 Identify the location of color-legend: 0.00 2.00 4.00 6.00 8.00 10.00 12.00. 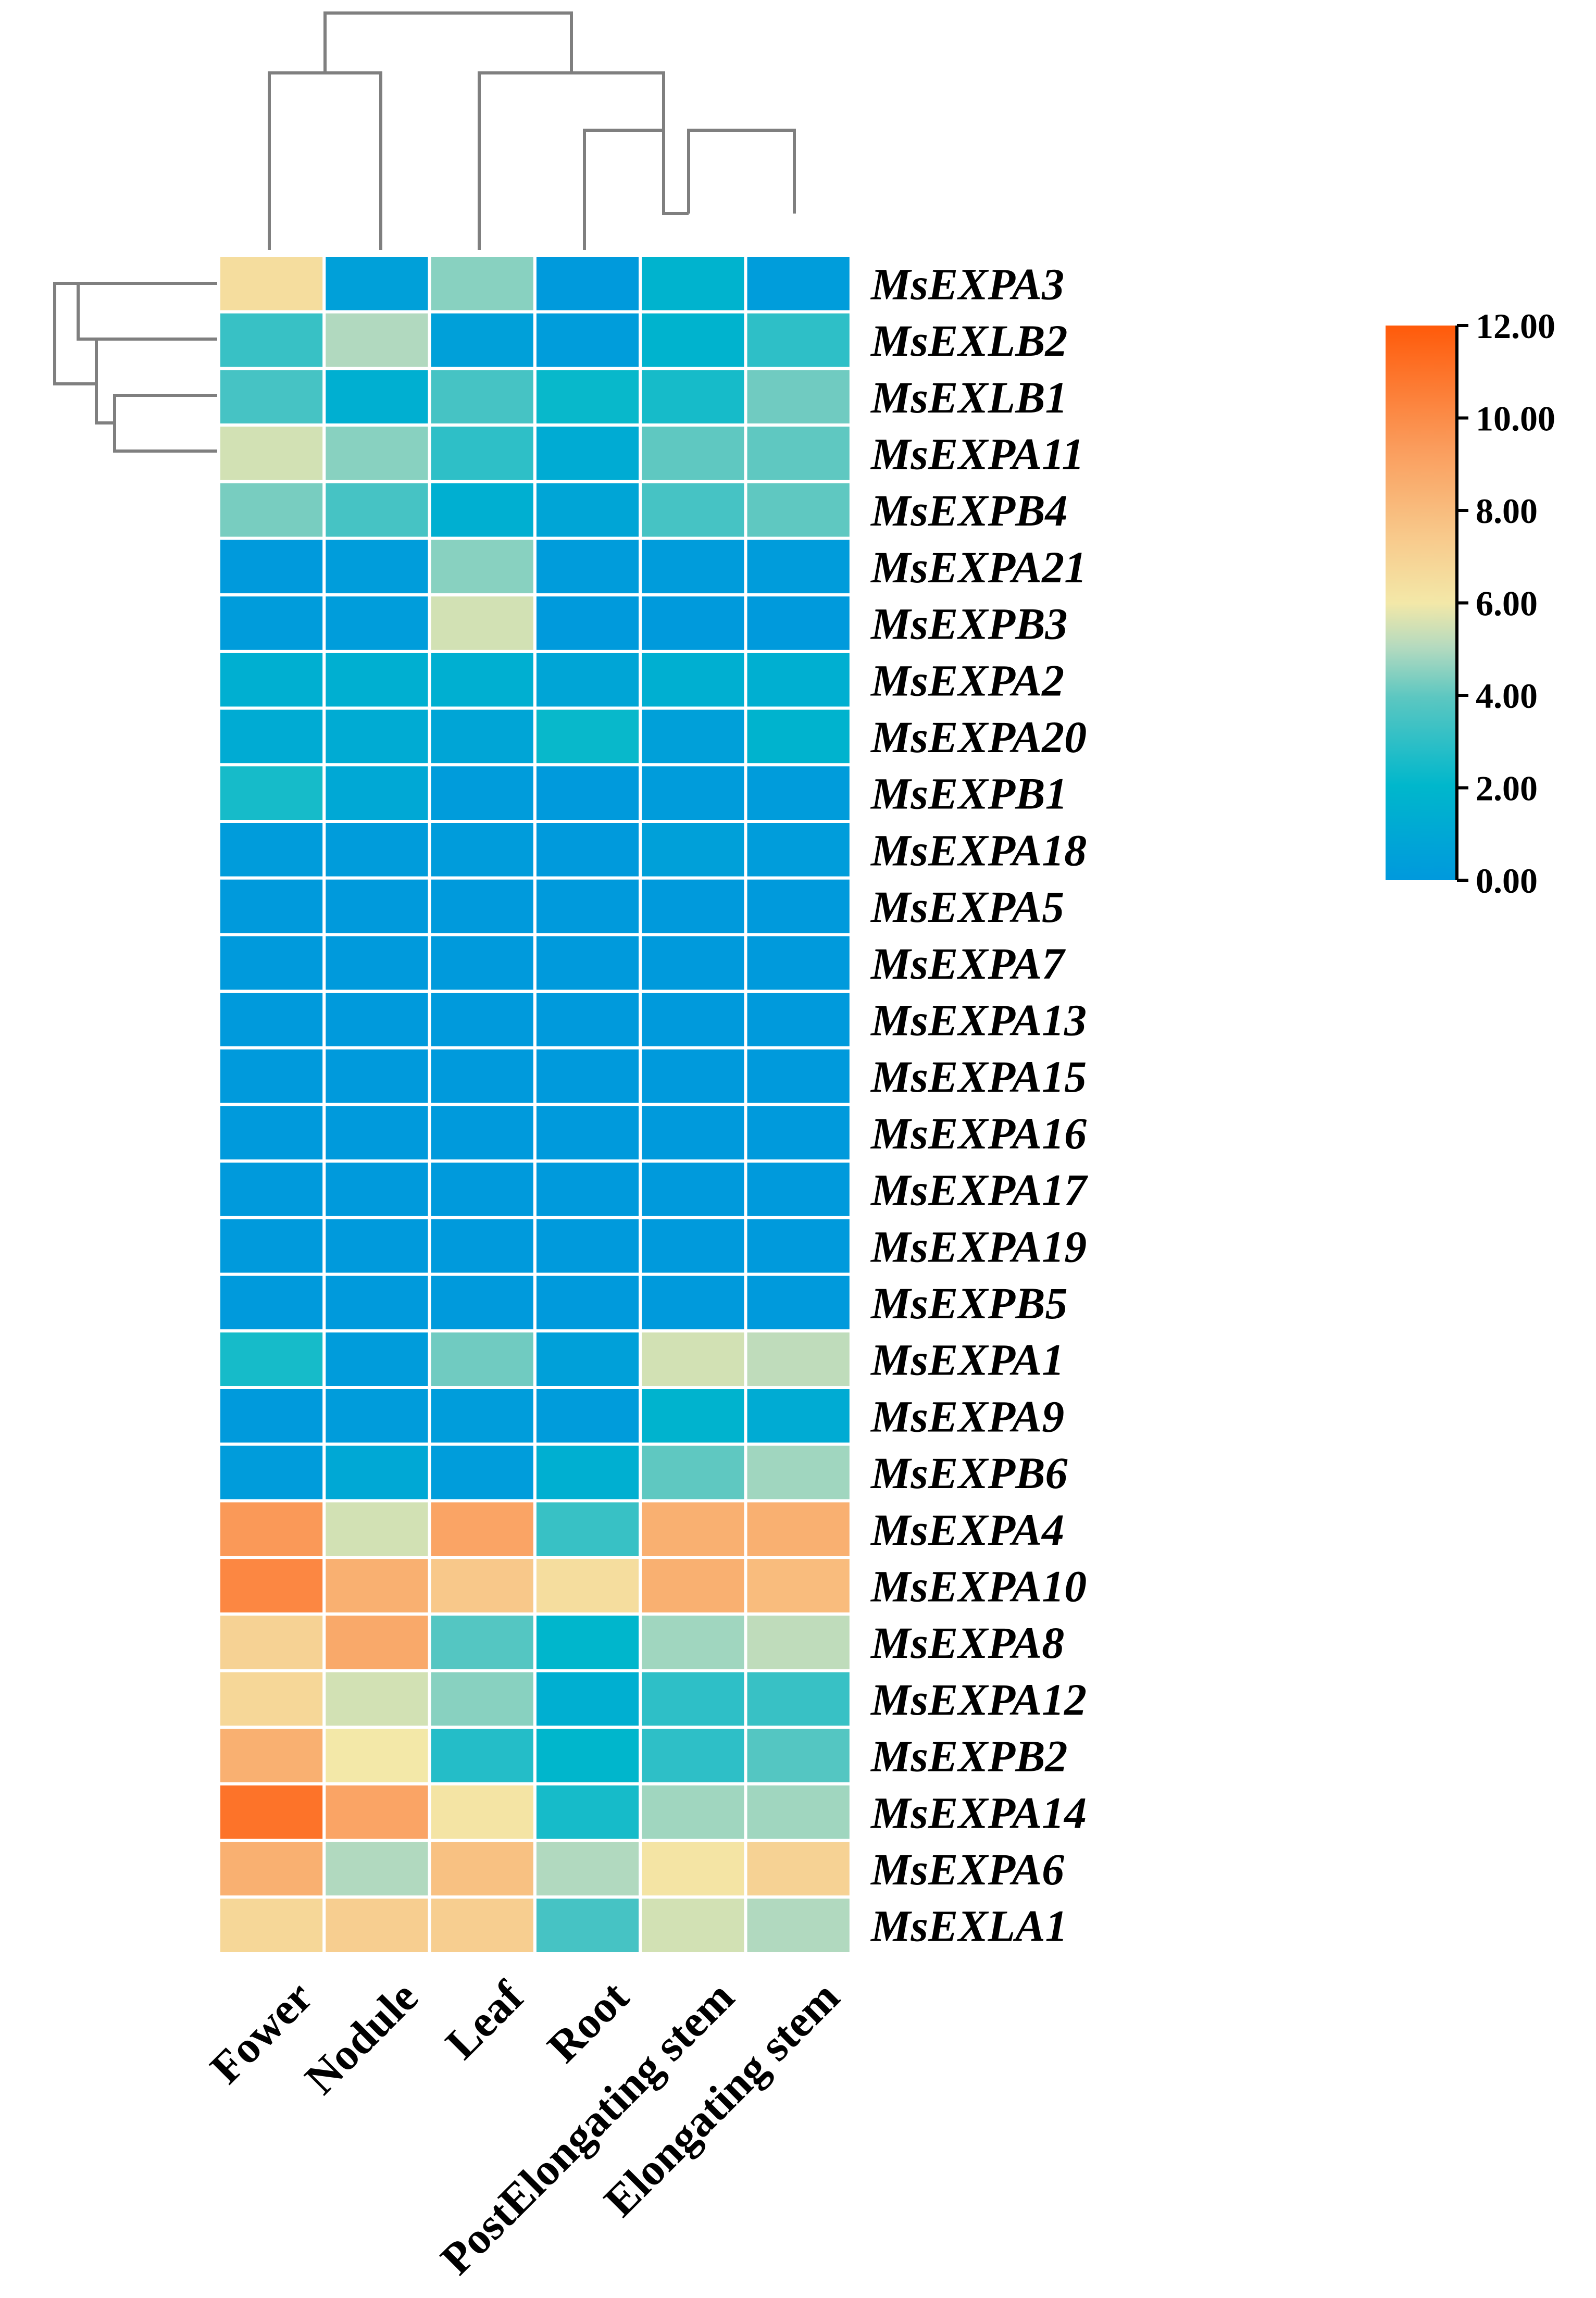
(1470, 603).